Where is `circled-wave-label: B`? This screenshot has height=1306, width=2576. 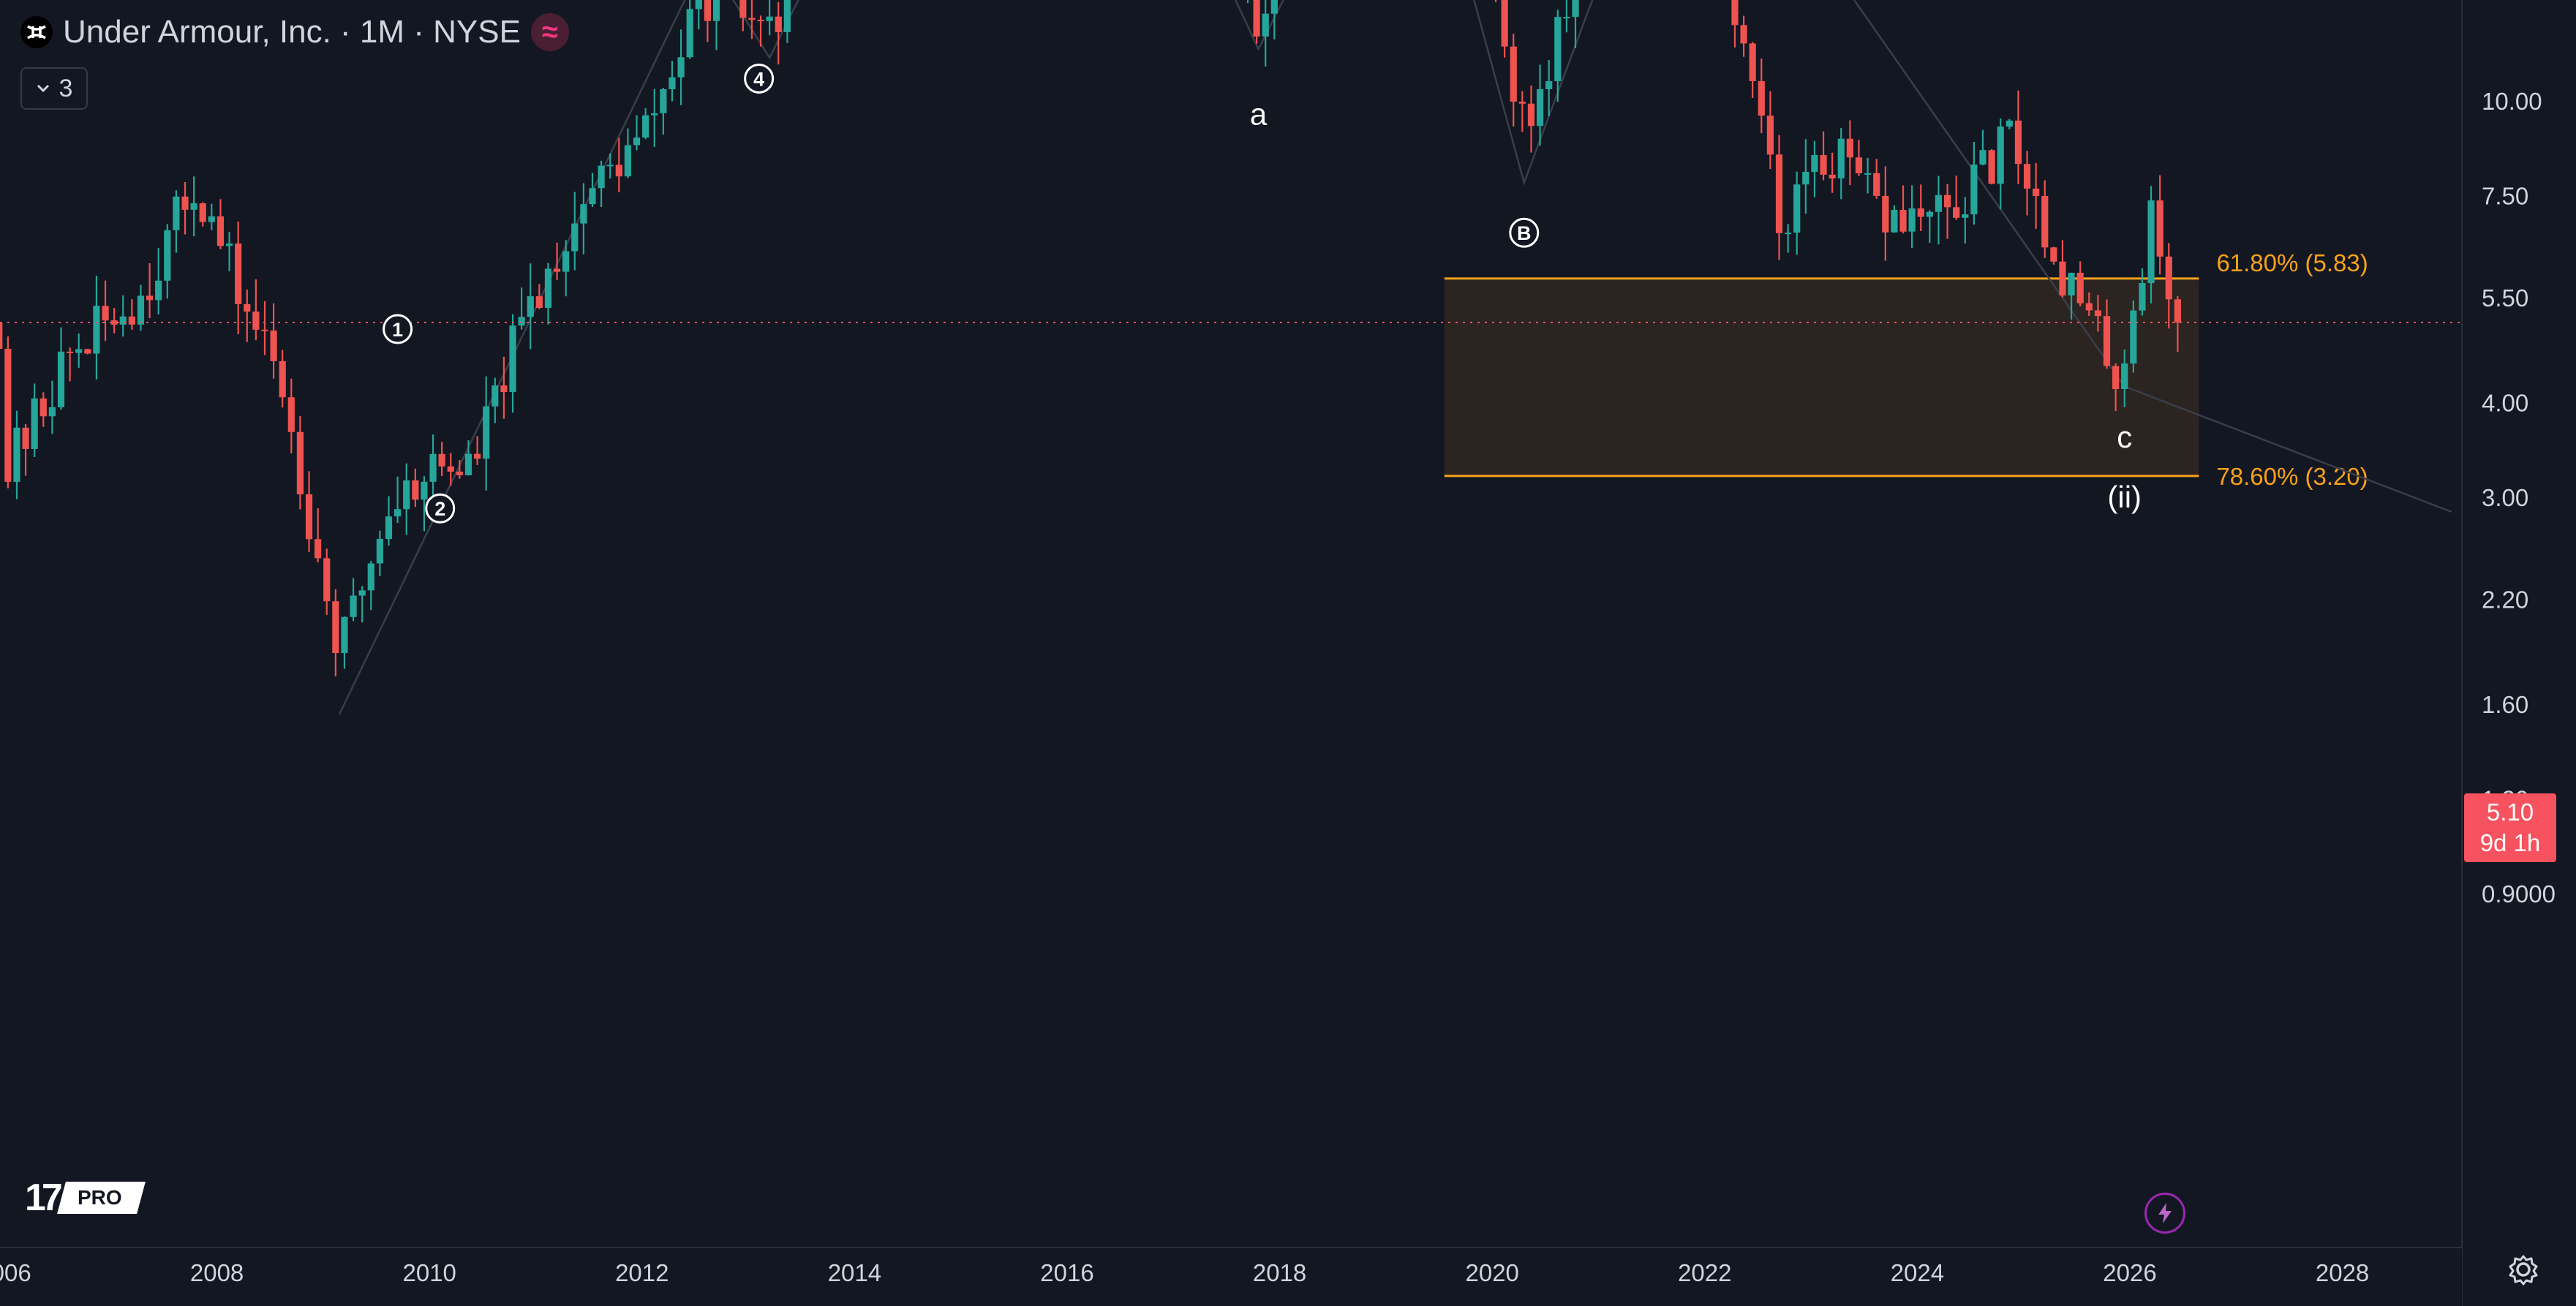
circled-wave-label: B is located at coordinates (1524, 233).